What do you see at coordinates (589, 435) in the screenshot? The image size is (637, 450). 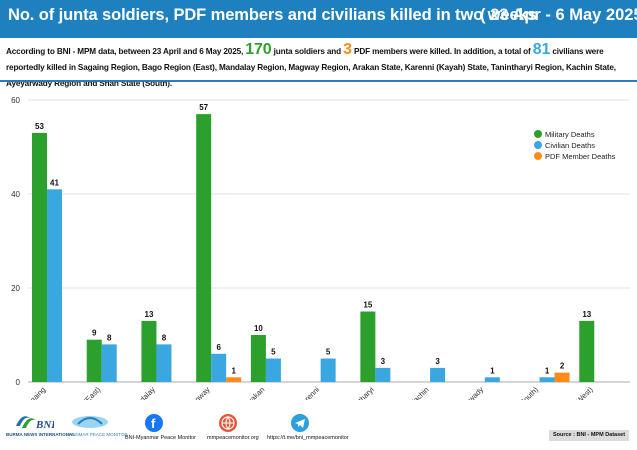 I see `source-label: Source : BNI - MPM Dataset` at bounding box center [589, 435].